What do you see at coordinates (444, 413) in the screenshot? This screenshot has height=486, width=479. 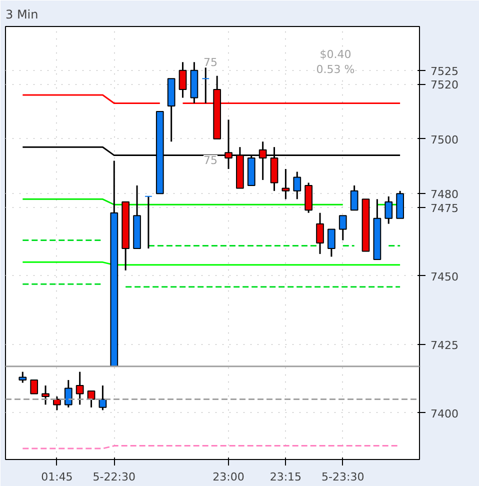 I see `y-tick-label: 7400` at bounding box center [444, 413].